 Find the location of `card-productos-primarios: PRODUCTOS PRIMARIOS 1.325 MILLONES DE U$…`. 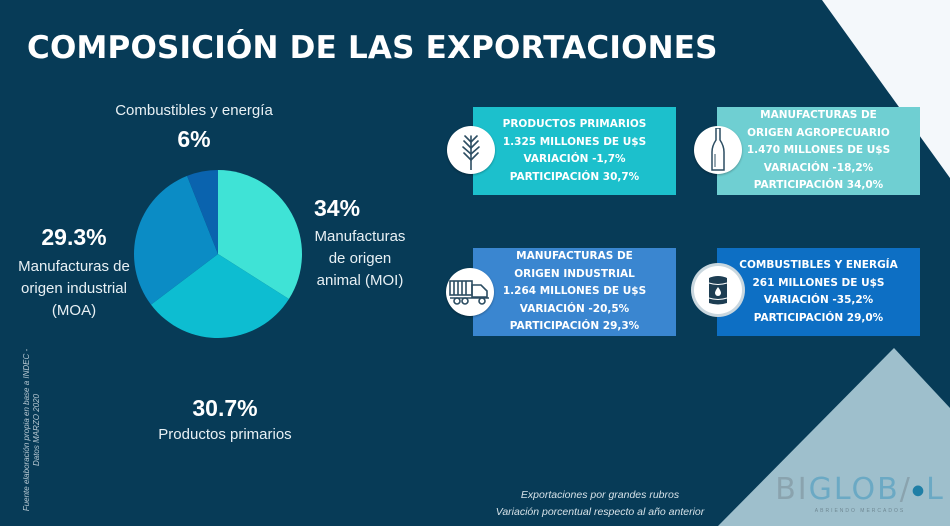

card-productos-primarios: PRODUCTOS PRIMARIOS 1.325 MILLONES DE U$… is located at coordinates (574, 151).